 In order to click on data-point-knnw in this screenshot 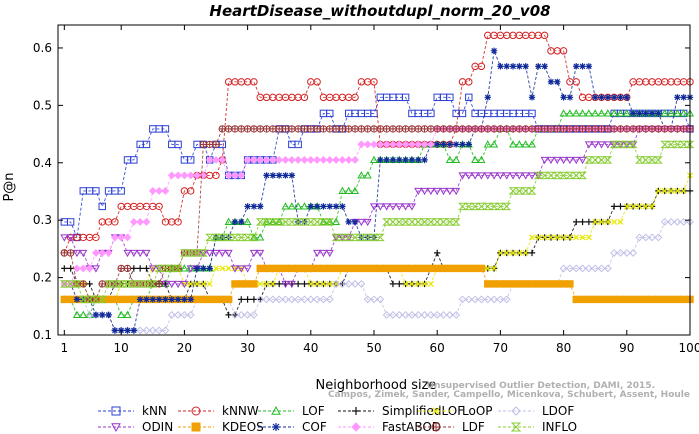, I will do `click(304, 97)`.